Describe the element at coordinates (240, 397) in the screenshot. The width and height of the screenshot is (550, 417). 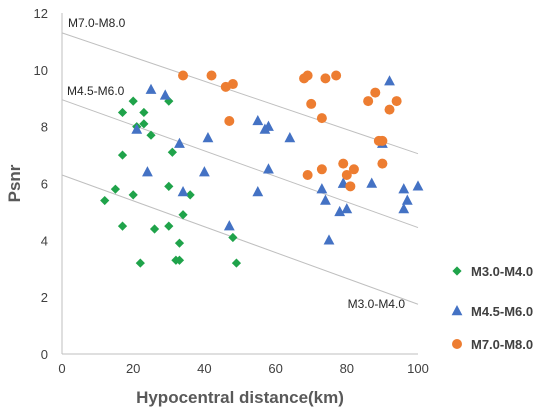
I see `x-axis-title: Hypocentral distance(km)` at that location.